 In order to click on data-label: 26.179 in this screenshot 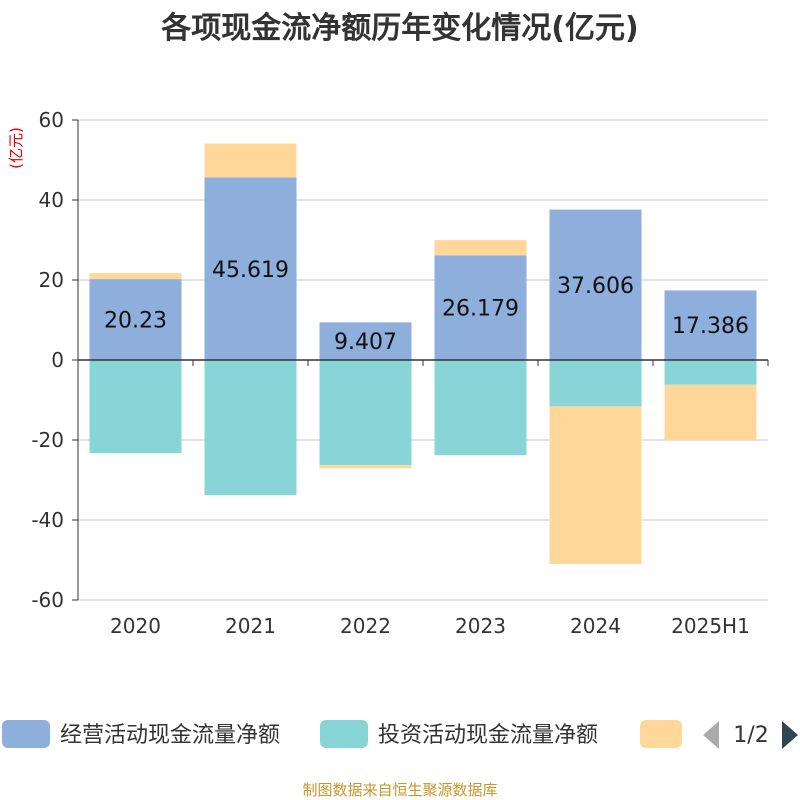, I will do `click(480, 309)`.